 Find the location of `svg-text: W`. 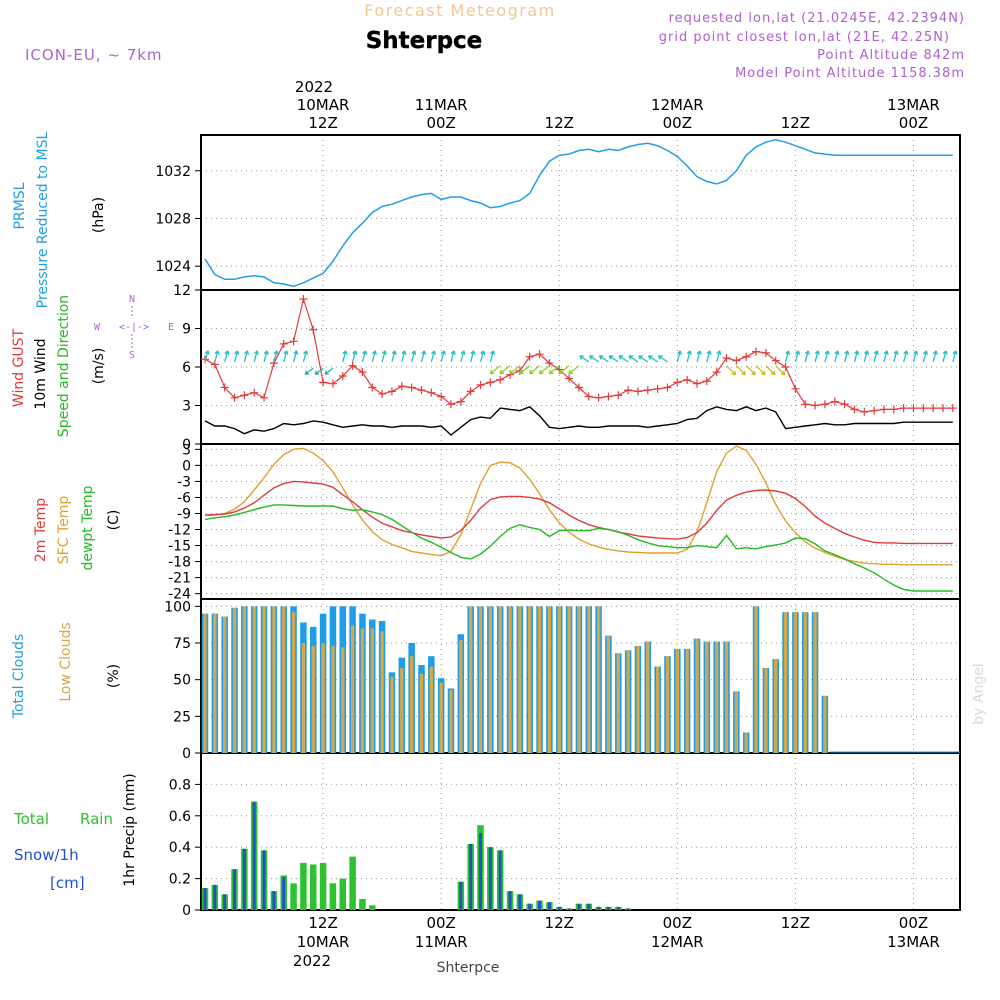

svg-text: W is located at coordinates (97, 327).